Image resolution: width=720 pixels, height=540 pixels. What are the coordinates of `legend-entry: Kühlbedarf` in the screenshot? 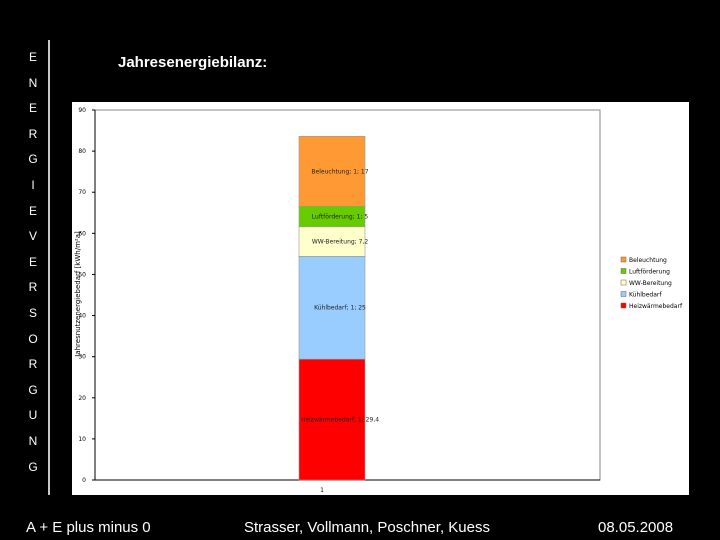 It's located at (645, 295).